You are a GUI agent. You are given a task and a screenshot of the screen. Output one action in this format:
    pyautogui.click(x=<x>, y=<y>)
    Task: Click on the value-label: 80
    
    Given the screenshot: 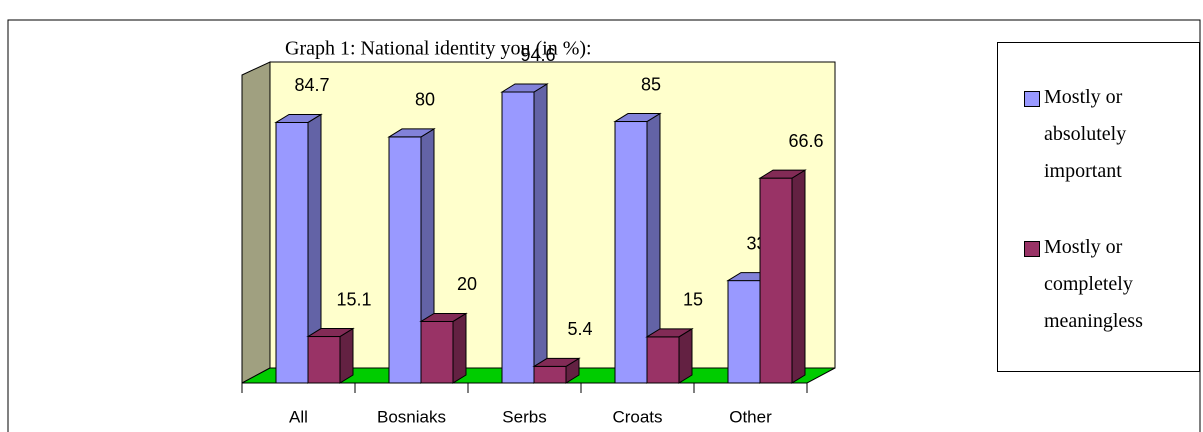 What is the action you would take?
    pyautogui.click(x=425, y=100)
    